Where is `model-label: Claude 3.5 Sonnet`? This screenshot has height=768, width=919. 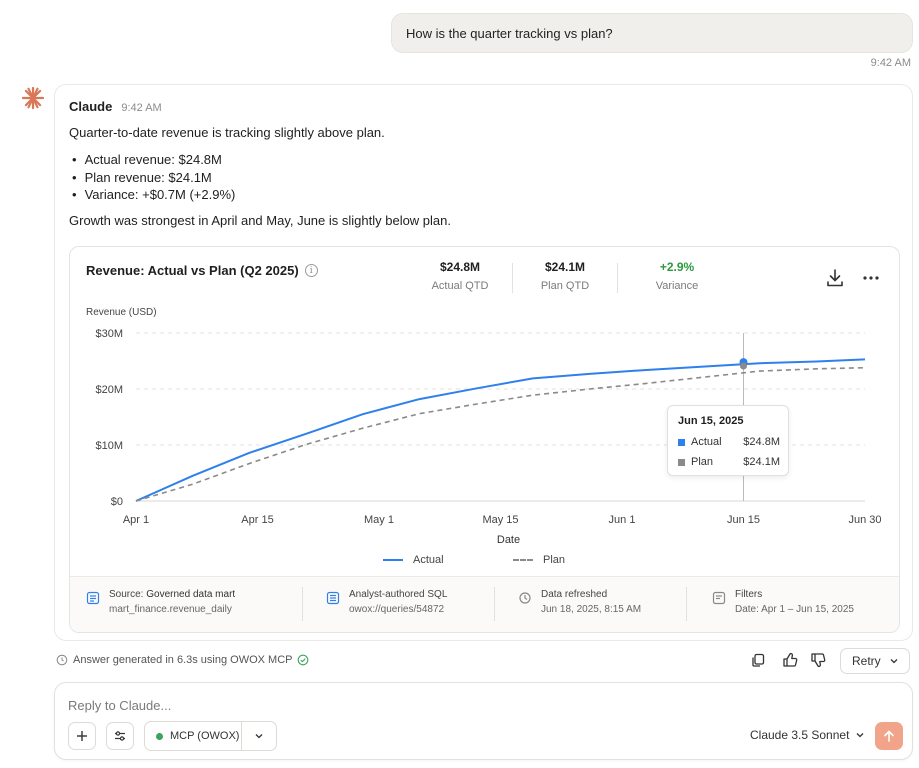
model-label: Claude 3.5 Sonnet is located at coordinates (800, 735).